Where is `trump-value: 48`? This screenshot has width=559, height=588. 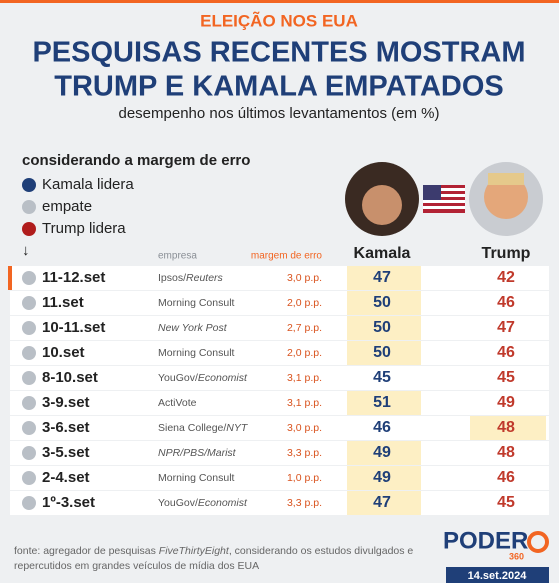
trump-value: 48 is located at coordinates (506, 427).